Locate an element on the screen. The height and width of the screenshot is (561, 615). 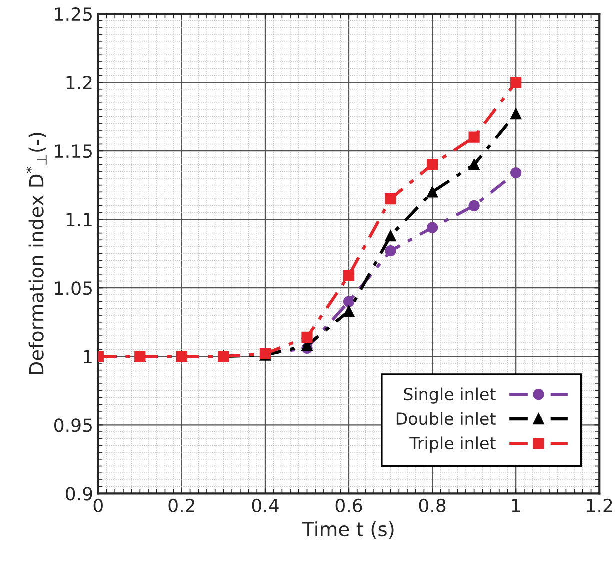
y-tick-label: 0.95 is located at coordinates (73, 425).